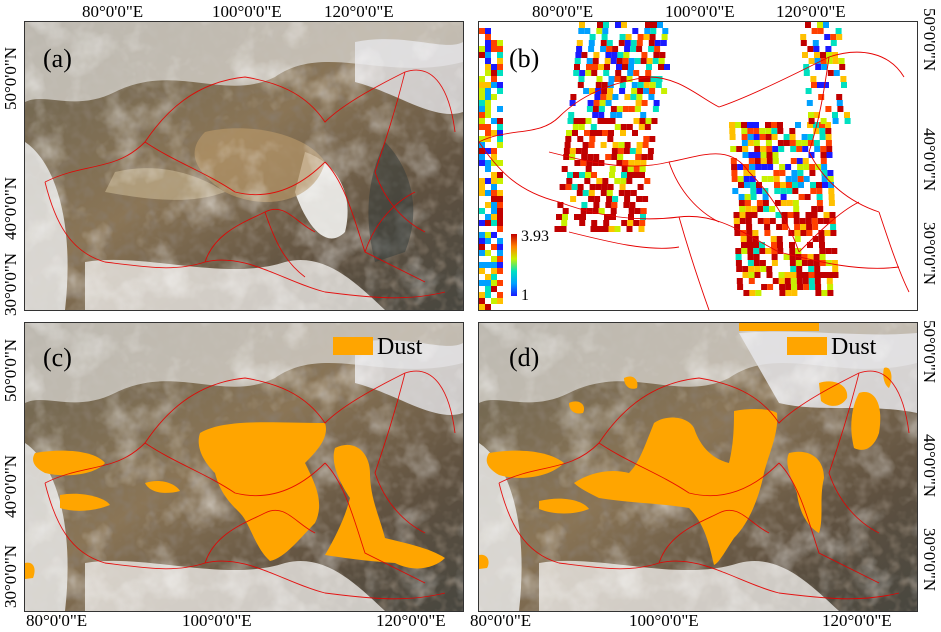  I want to click on bottom-tick-80e-c: 80°0'0"E, so click(57, 620).